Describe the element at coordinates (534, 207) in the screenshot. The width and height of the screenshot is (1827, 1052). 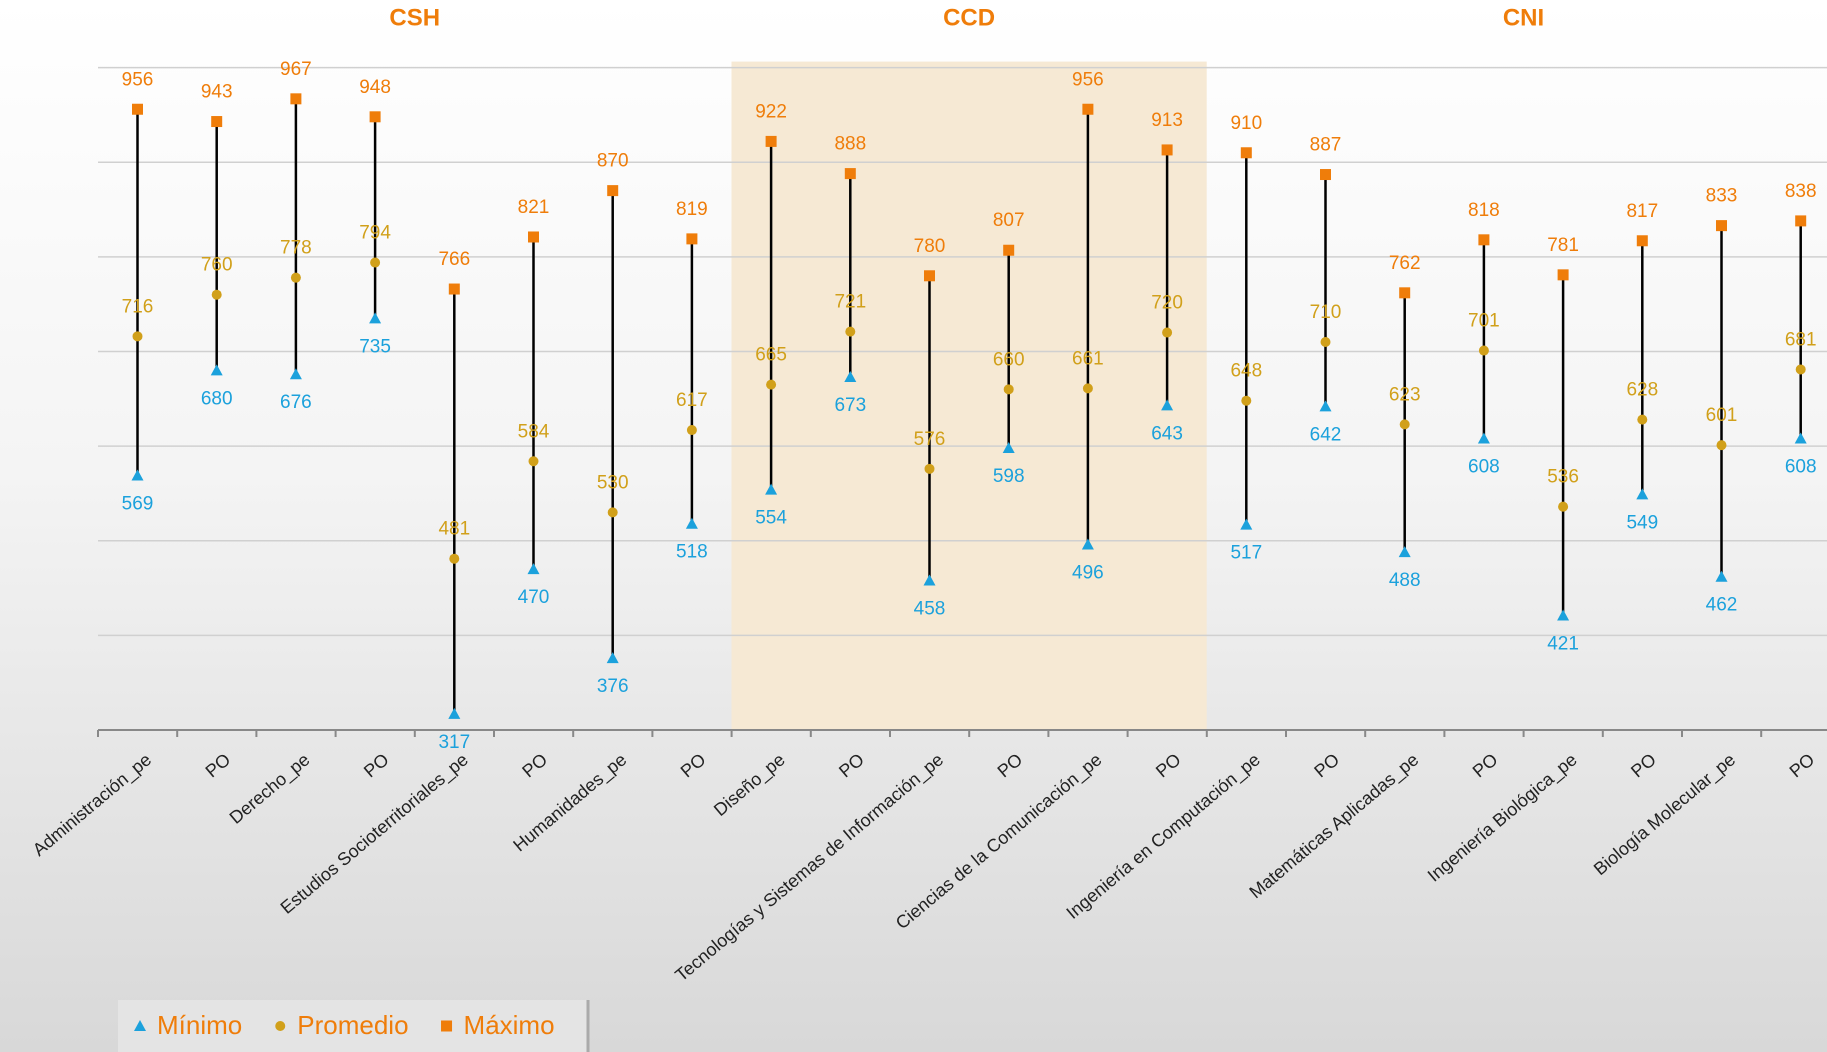
I see `value-label: 821` at that location.